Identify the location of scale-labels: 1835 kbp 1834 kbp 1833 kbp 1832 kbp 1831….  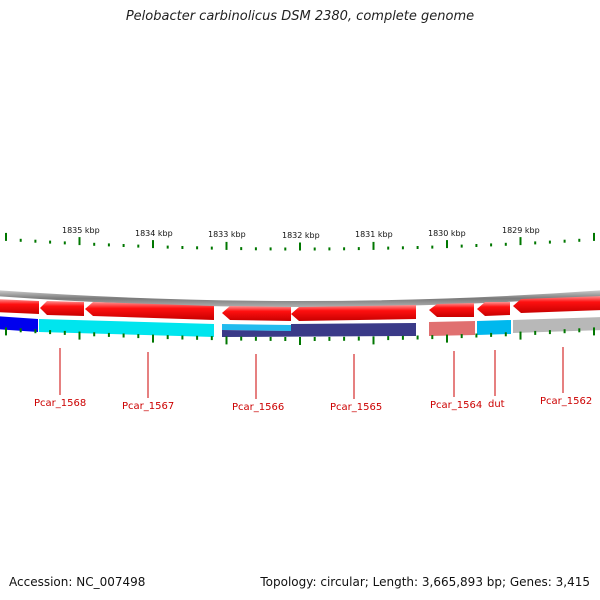
(301, 233).